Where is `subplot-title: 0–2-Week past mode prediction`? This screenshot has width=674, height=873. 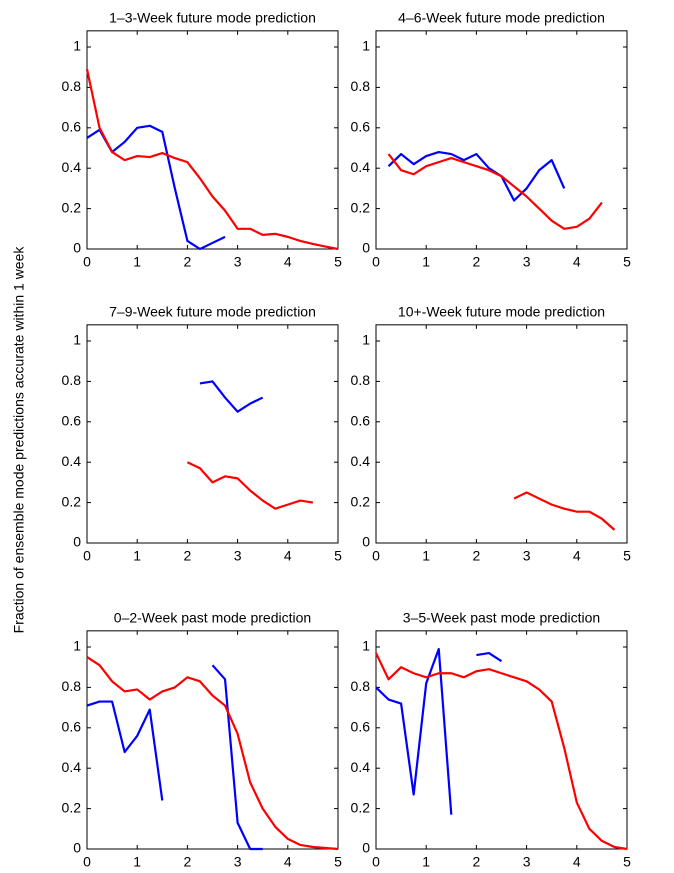
subplot-title: 0–2-Week past mode prediction is located at coordinates (212, 618).